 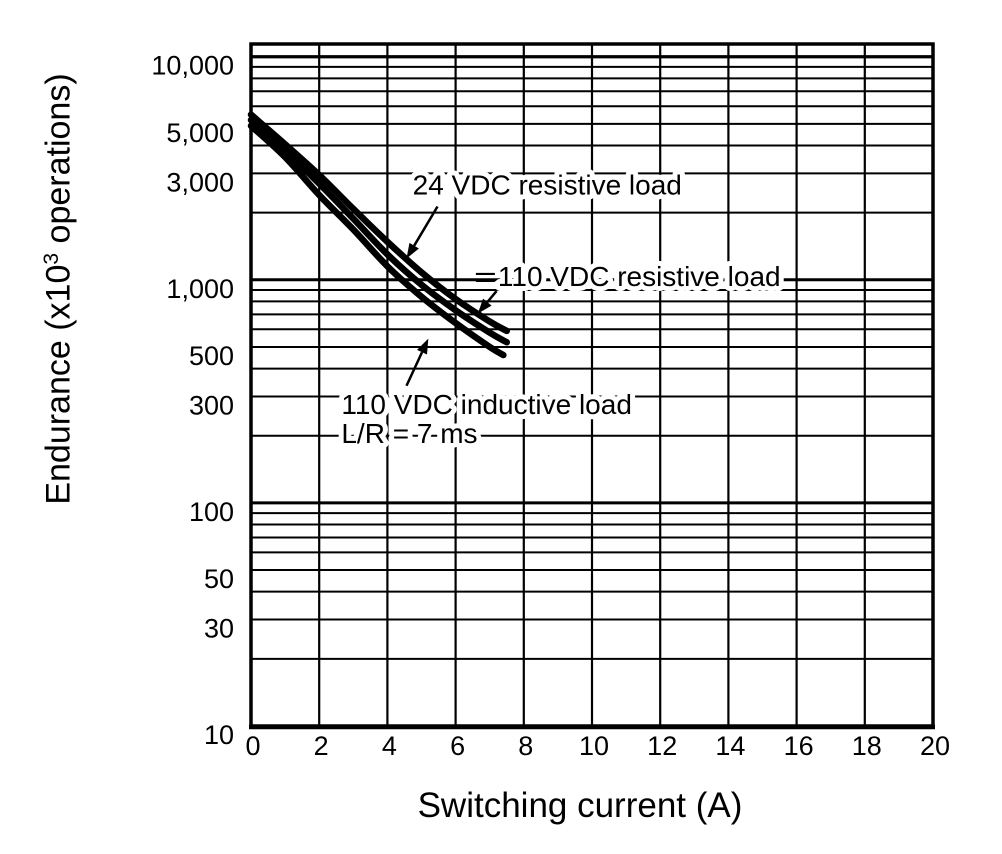 What do you see at coordinates (321, 746) in the screenshot?
I see `x-tick-label-2: 2` at bounding box center [321, 746].